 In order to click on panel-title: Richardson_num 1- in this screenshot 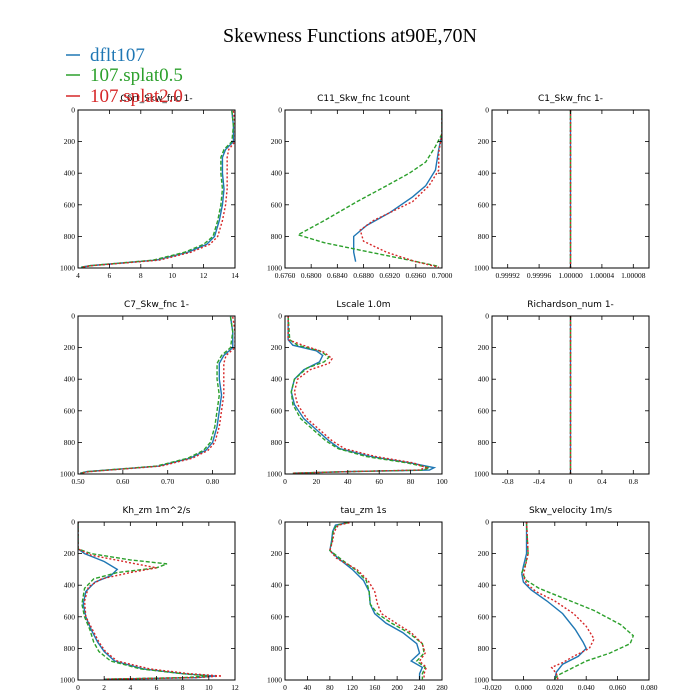, I will do `click(570, 305)`.